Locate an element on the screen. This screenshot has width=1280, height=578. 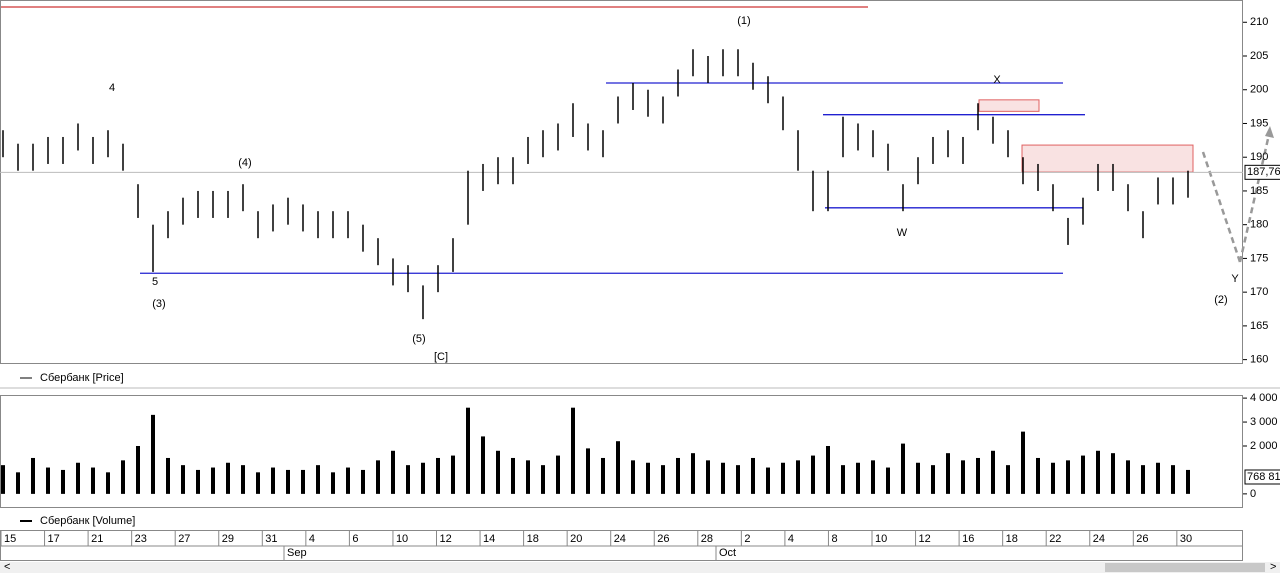
date-label: 22 is located at coordinates (1055, 539).